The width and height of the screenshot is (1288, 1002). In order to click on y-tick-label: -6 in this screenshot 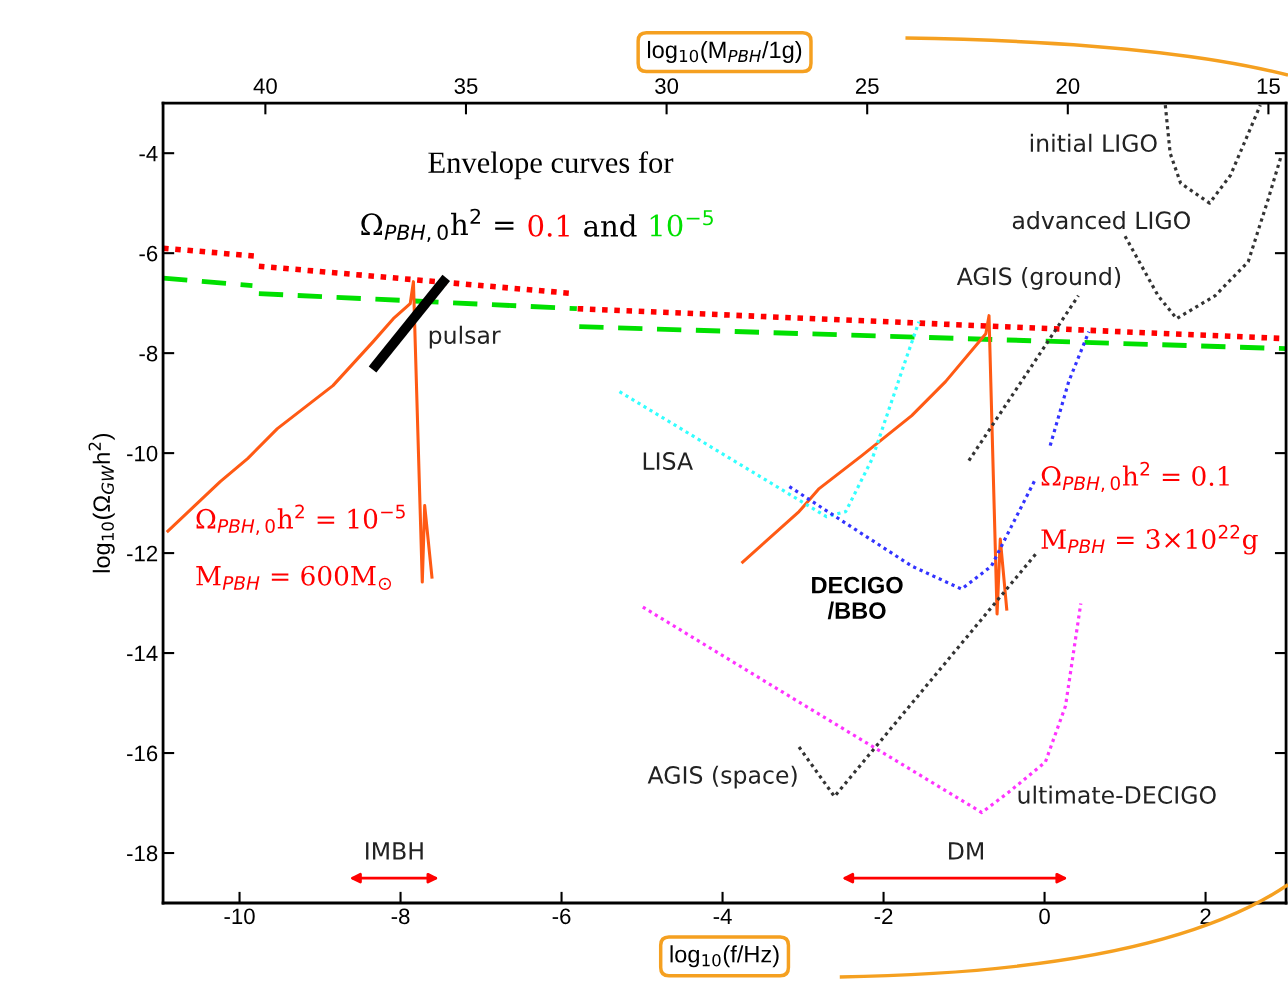, I will do `click(148, 253)`.